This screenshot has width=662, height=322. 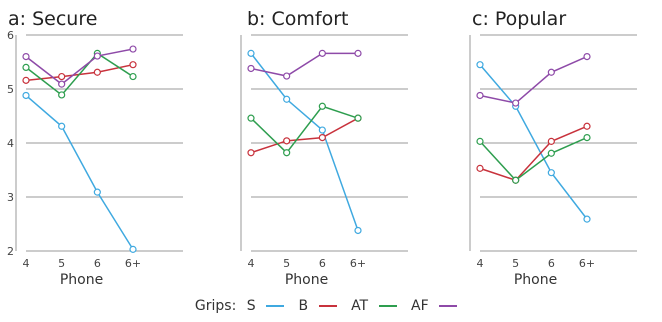 What do you see at coordinates (533, 79) in the screenshot?
I see `panel-c-series-af-line` at bounding box center [533, 79].